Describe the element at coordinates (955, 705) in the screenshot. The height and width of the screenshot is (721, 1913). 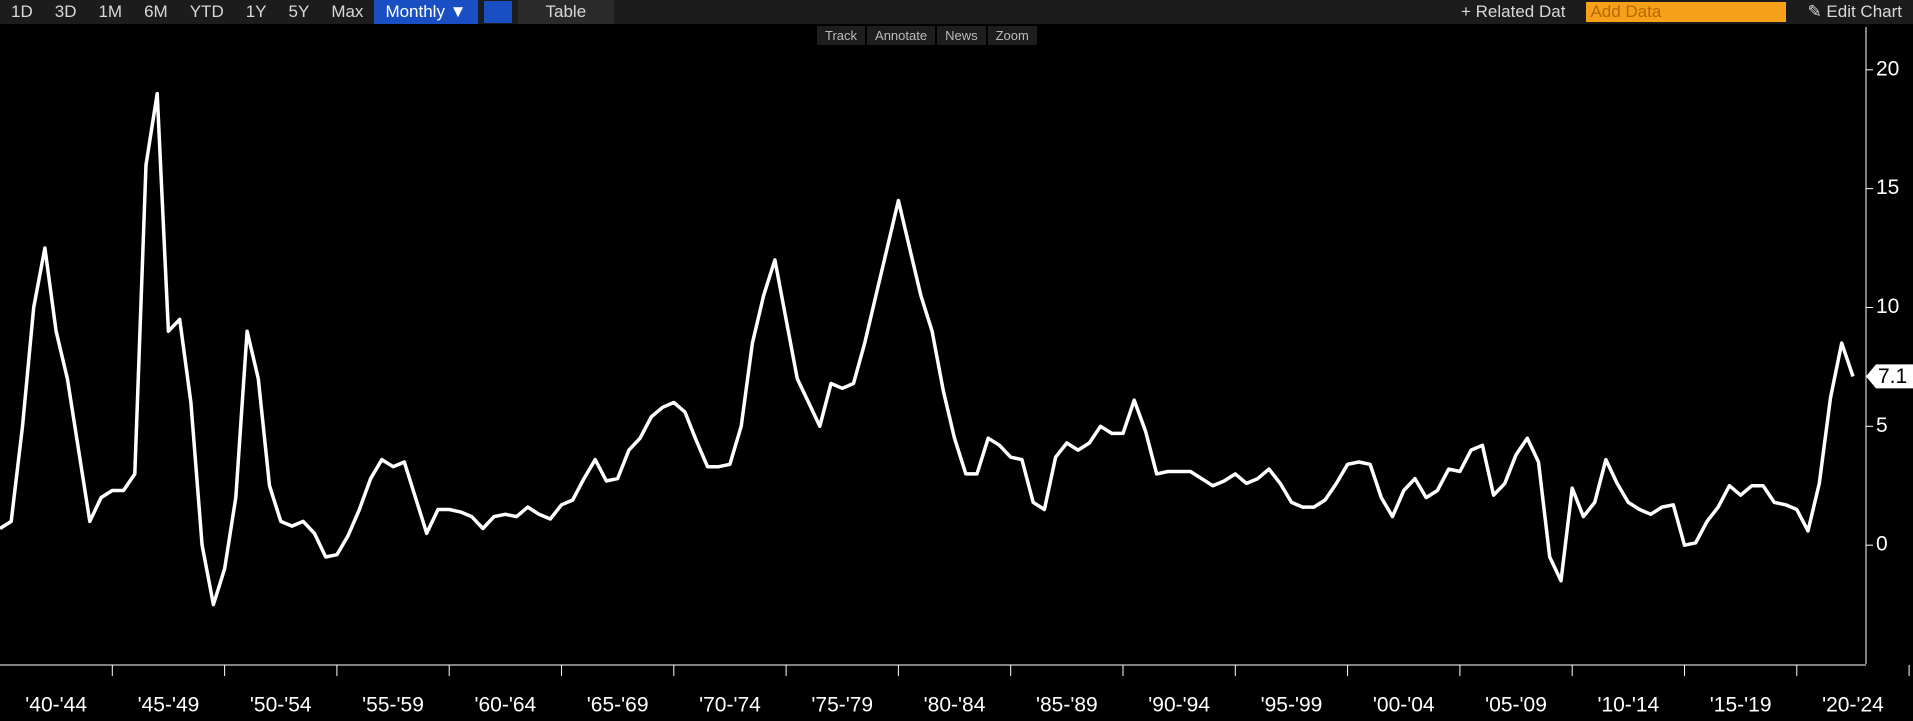
I see `x-tick-label: '80-'84` at that location.